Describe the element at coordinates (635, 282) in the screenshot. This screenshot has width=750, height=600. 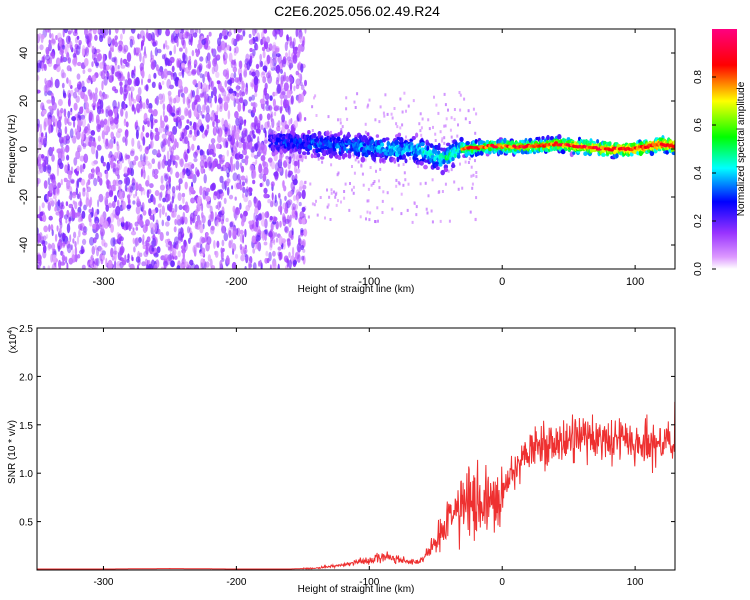
I see `top-x-tick-label: 100` at that location.